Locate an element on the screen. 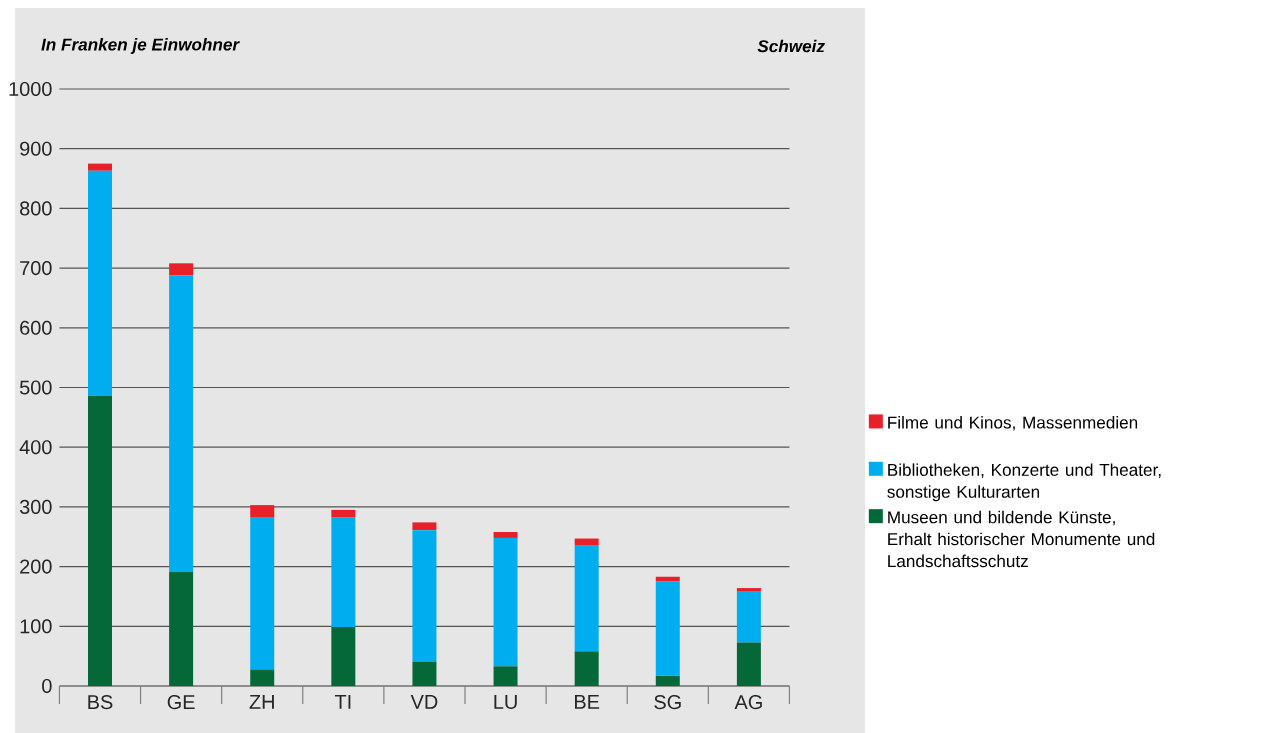  y-axis-title: In Franken je Einwohner is located at coordinates (140, 46).